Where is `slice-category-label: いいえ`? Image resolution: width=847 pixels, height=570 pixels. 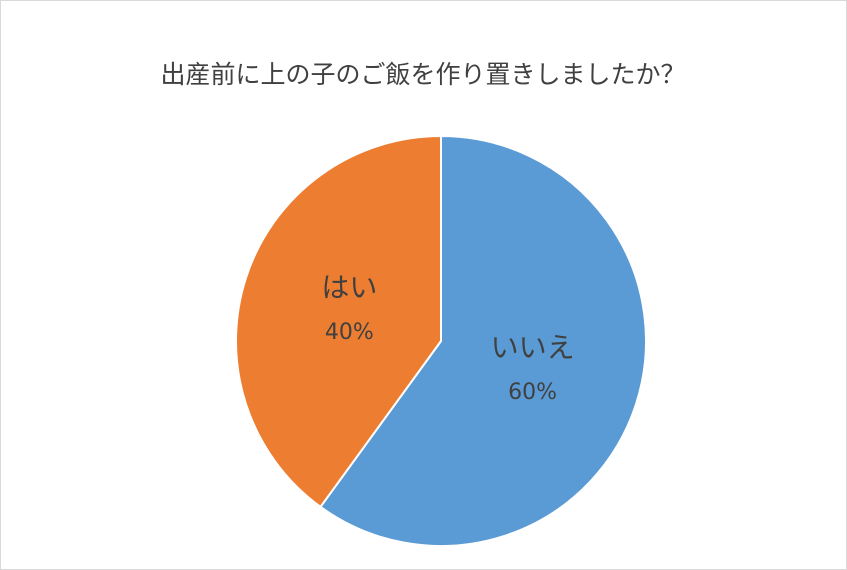
slice-category-label: いいえ is located at coordinates (533, 347).